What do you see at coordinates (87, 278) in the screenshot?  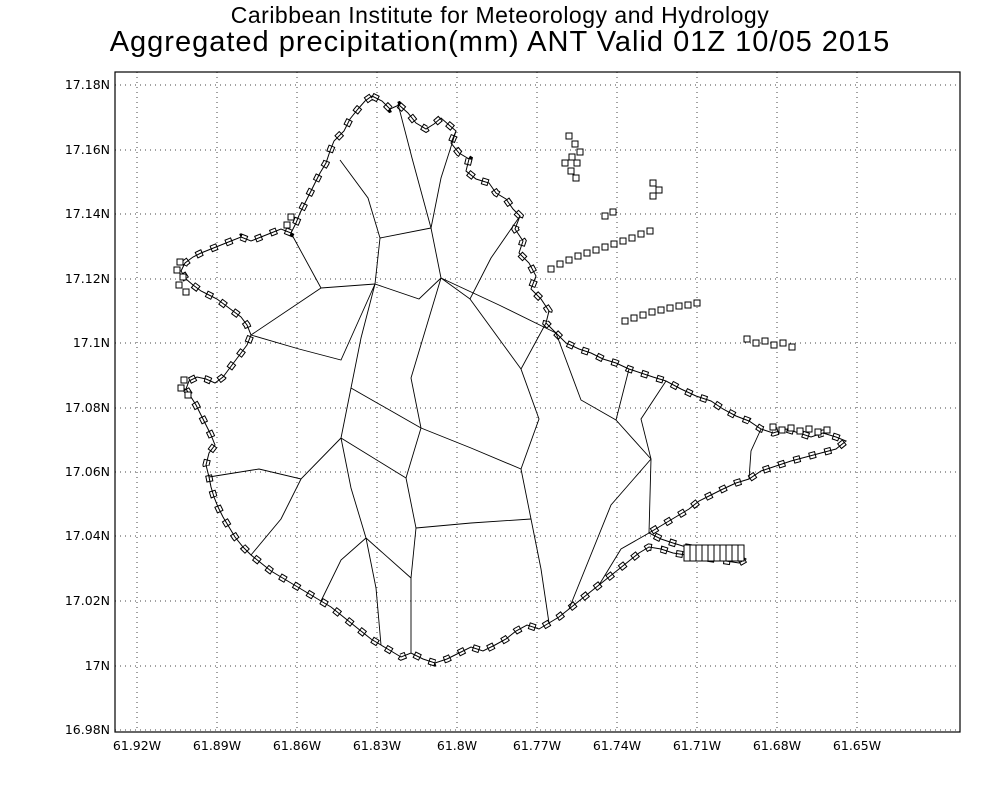 I see `lat-tick-label: 17.12N` at bounding box center [87, 278].